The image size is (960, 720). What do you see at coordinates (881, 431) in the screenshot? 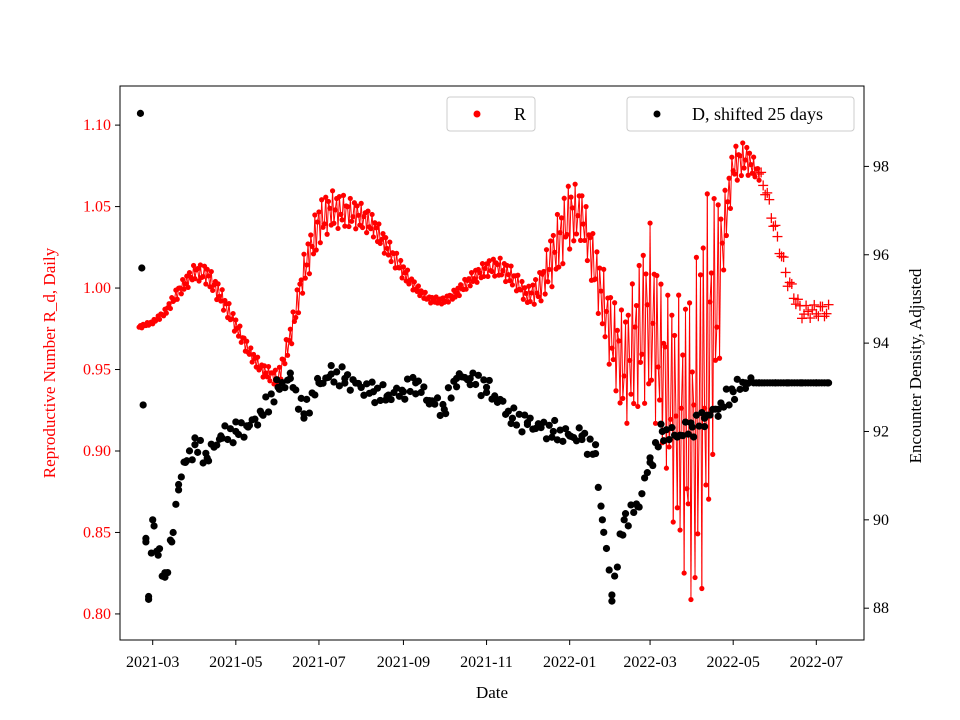
I see `right-y-tick-label: 92` at bounding box center [881, 431].